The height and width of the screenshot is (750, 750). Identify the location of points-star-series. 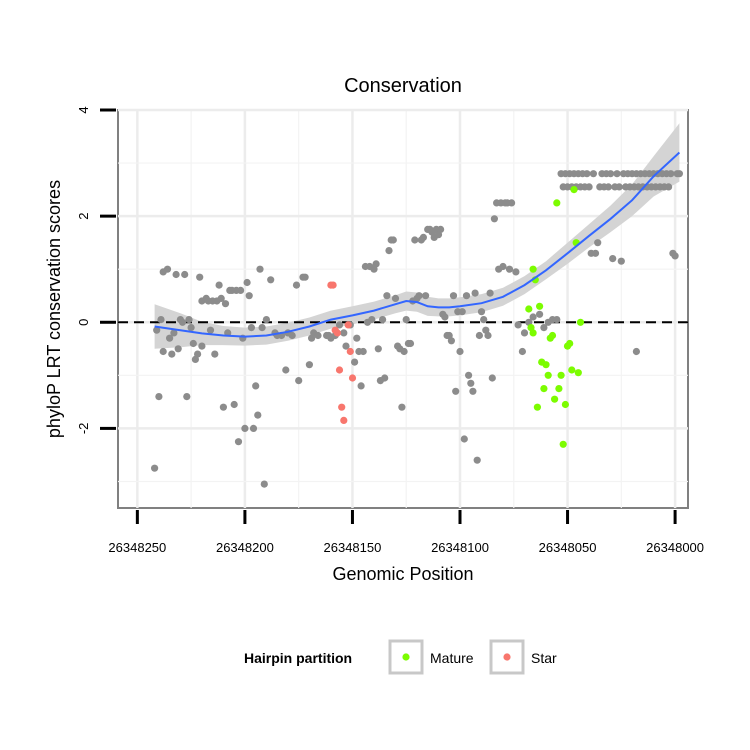
(342, 352).